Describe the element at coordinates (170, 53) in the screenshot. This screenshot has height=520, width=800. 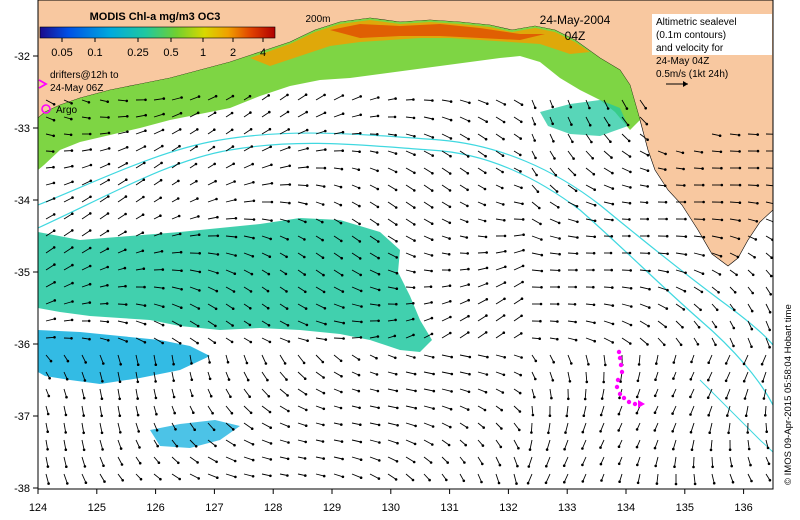
I see `svg-text: 0.5` at that location.